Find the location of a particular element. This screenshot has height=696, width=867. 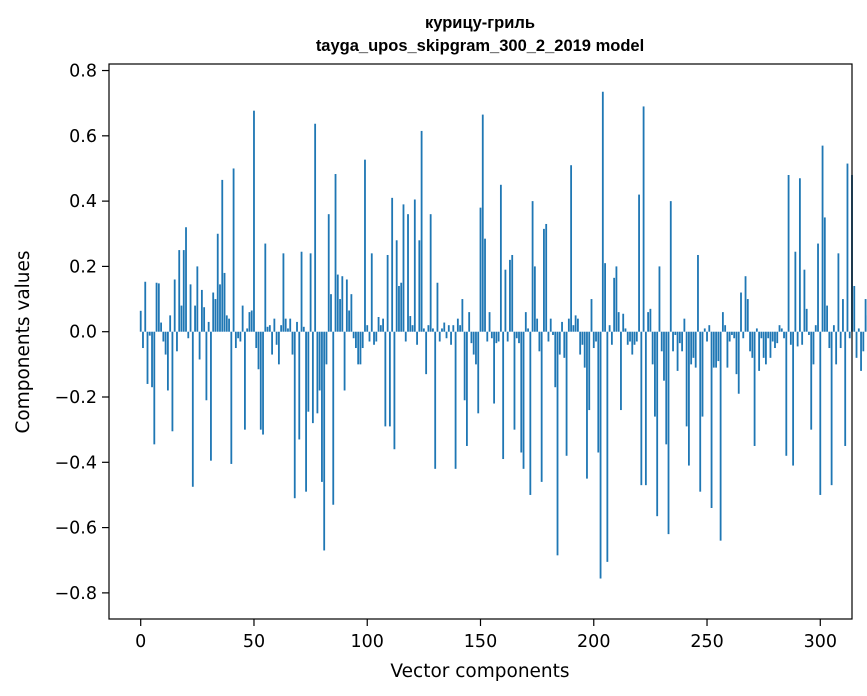

chart-subtitle: tayga_upos_skipgram_300_2_2019 model is located at coordinates (480, 46).